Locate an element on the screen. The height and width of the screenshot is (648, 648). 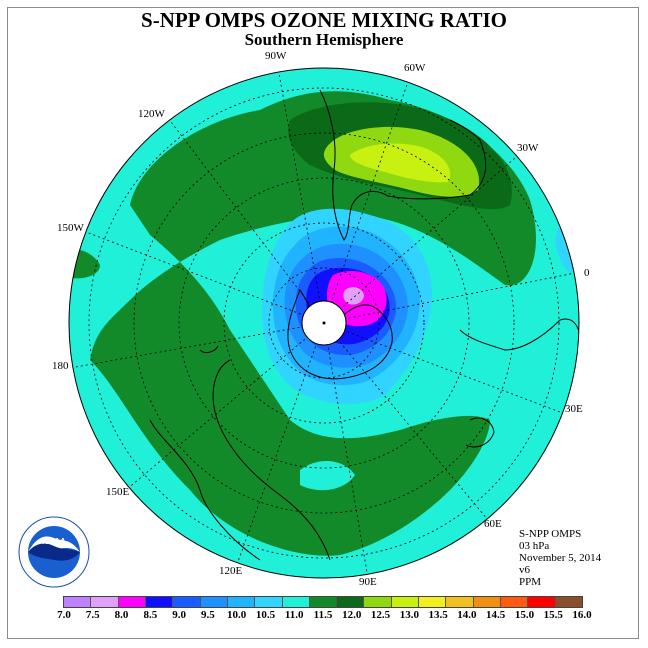
lon-label-30w: 30W is located at coordinates (528, 148).